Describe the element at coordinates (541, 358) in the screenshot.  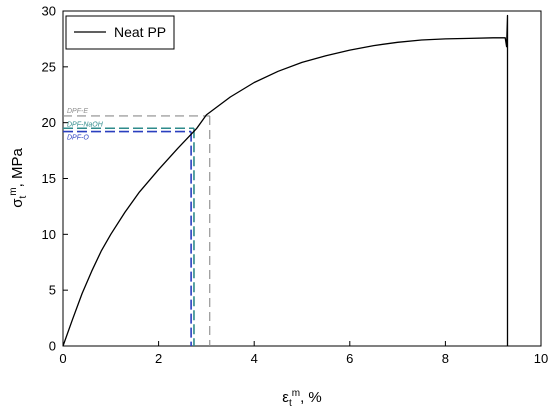
I see `x-tick-label: 10` at that location.